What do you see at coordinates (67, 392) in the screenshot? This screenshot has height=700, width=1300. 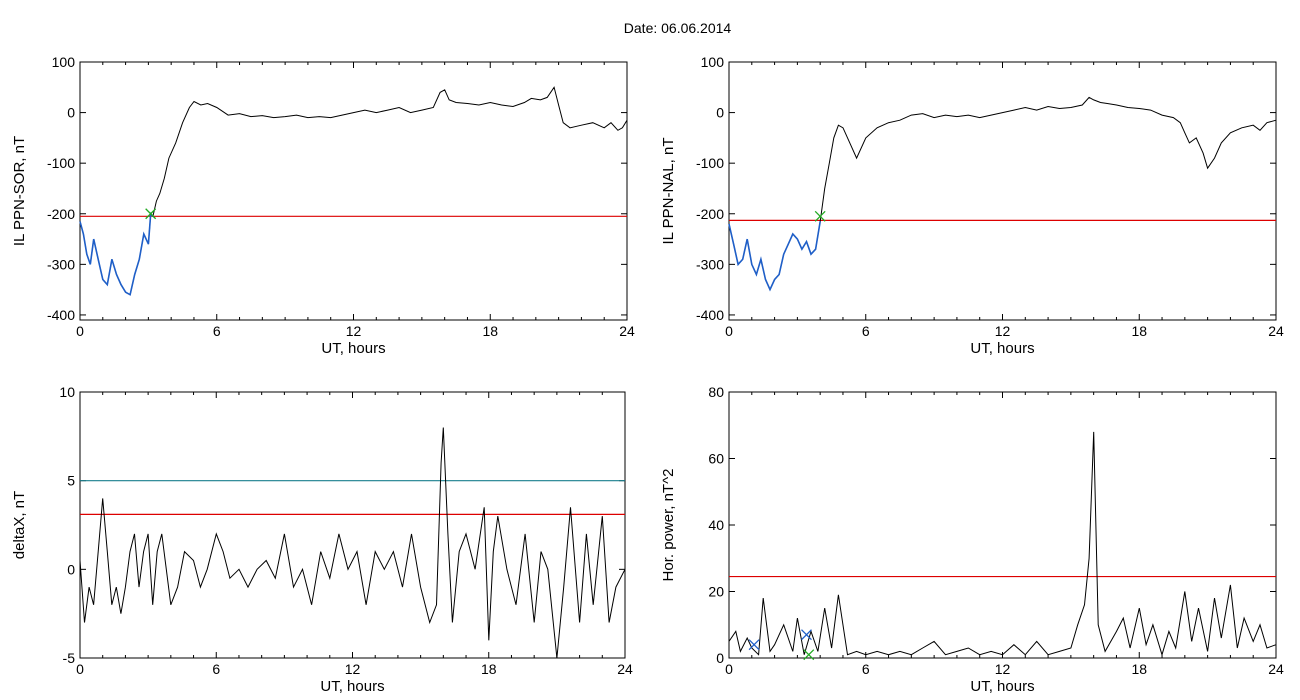 I see `y-tick-label: 10` at bounding box center [67, 392].